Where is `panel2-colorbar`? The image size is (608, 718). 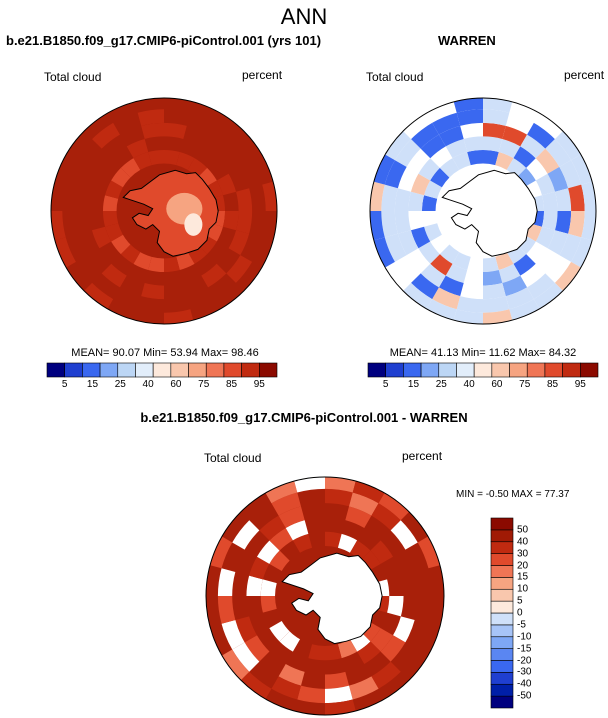 panel2-colorbar is located at coordinates (483, 370).